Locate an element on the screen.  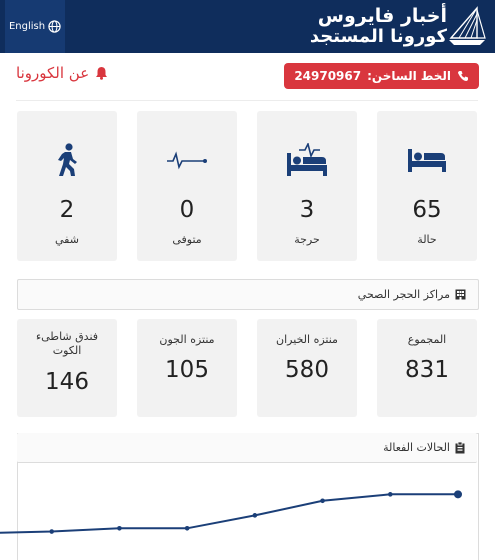
stat-card-cases: 65 حالة is located at coordinates (427, 186).